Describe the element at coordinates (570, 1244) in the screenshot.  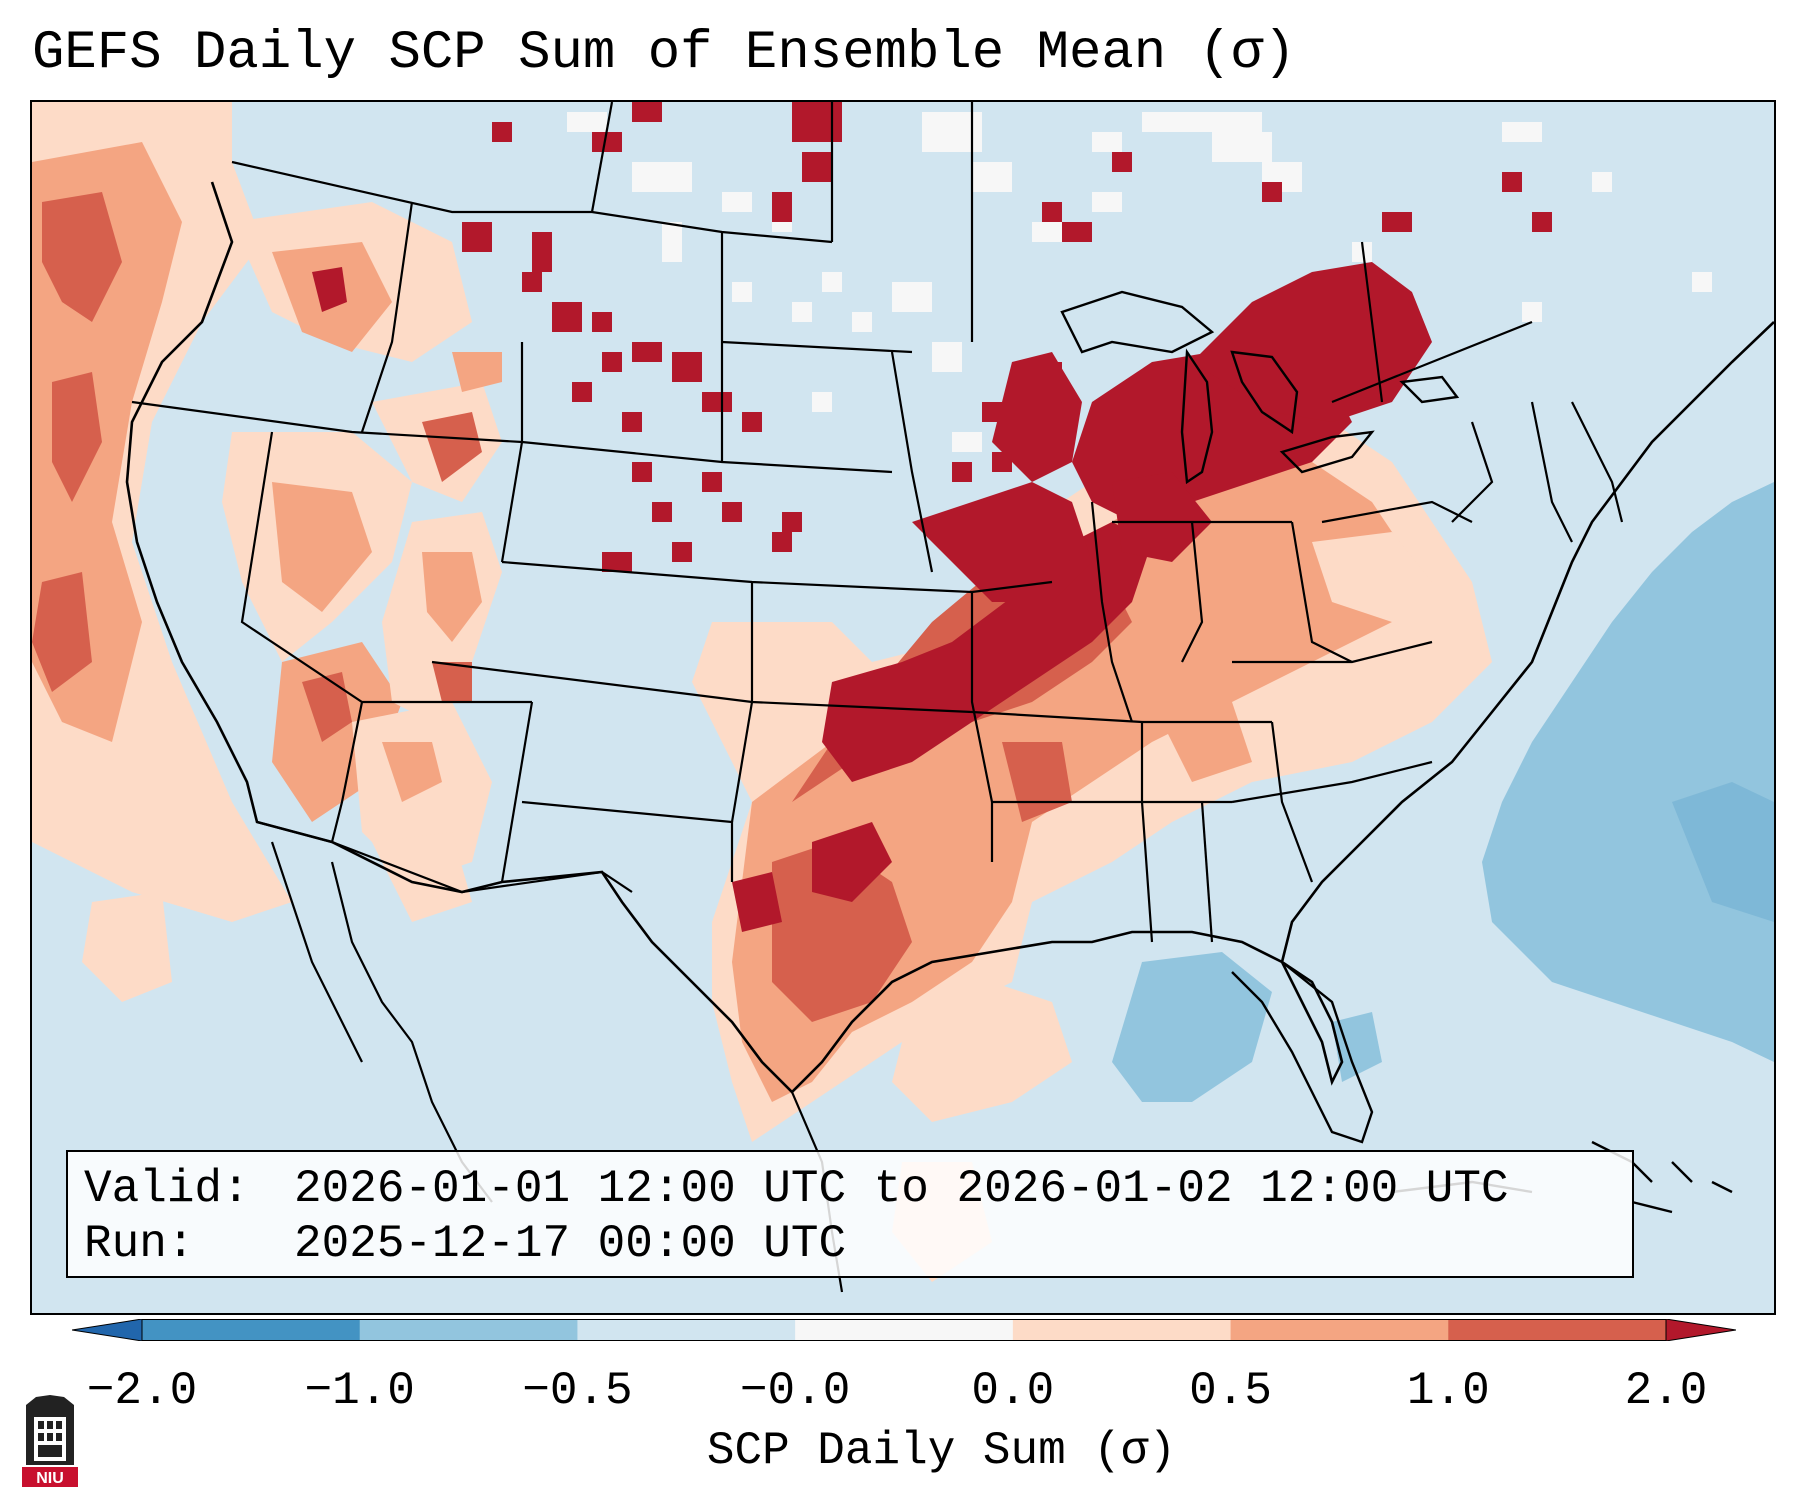
I see `run-value: 2025-12-17 00:00 UTC` at that location.